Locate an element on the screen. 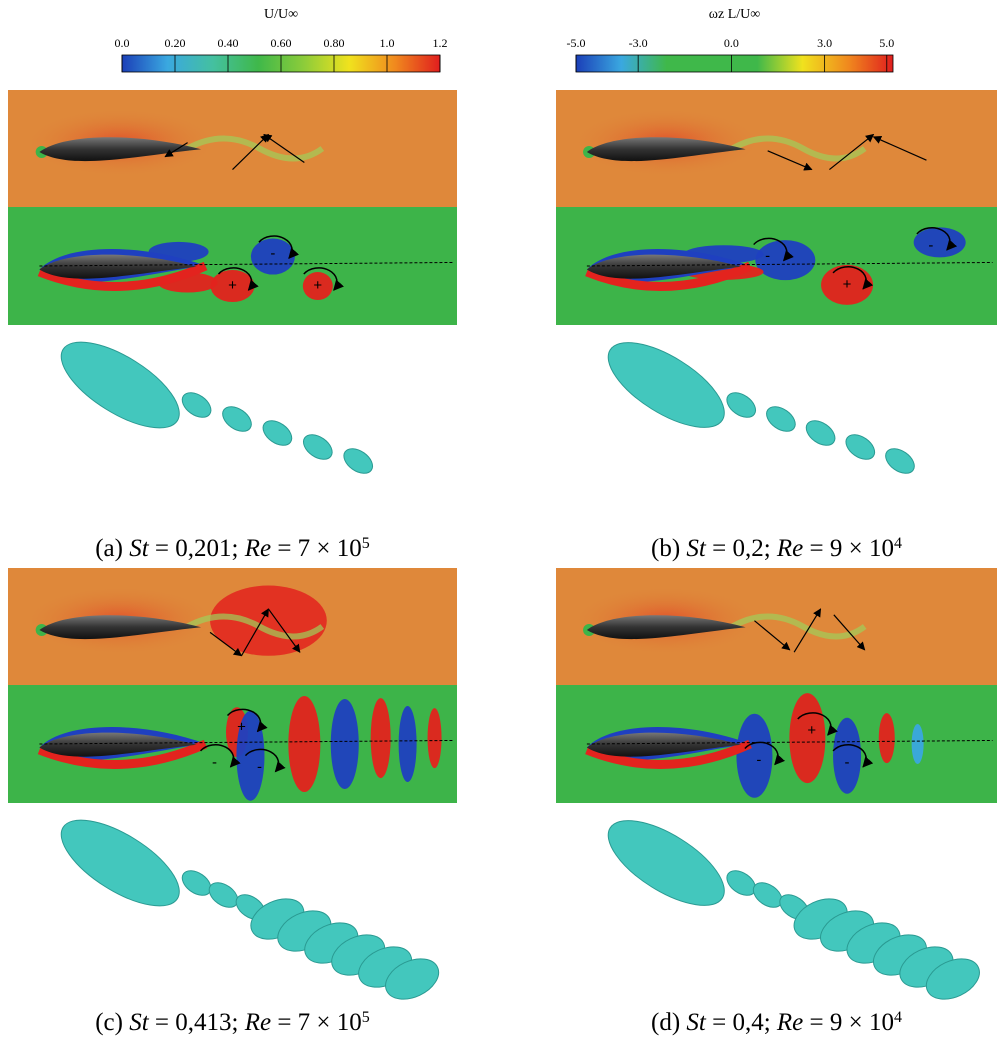  colorbar-tick-label: 1.2 is located at coordinates (440, 43).